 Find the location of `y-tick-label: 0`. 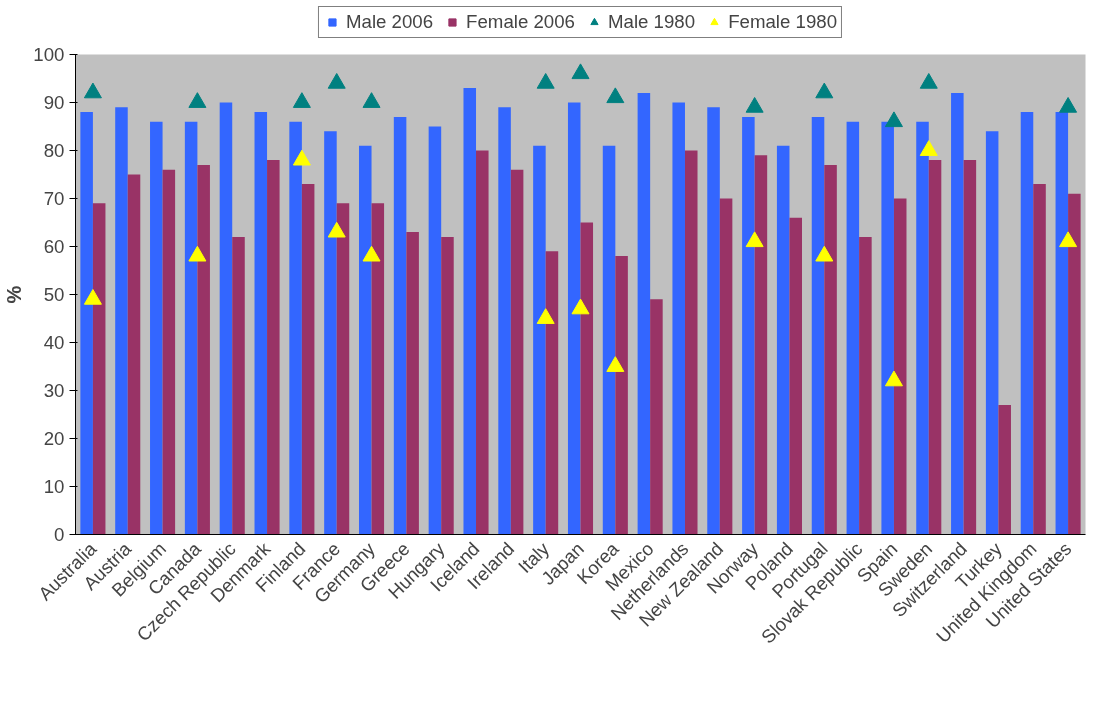

y-tick-label: 0 is located at coordinates (59, 534).